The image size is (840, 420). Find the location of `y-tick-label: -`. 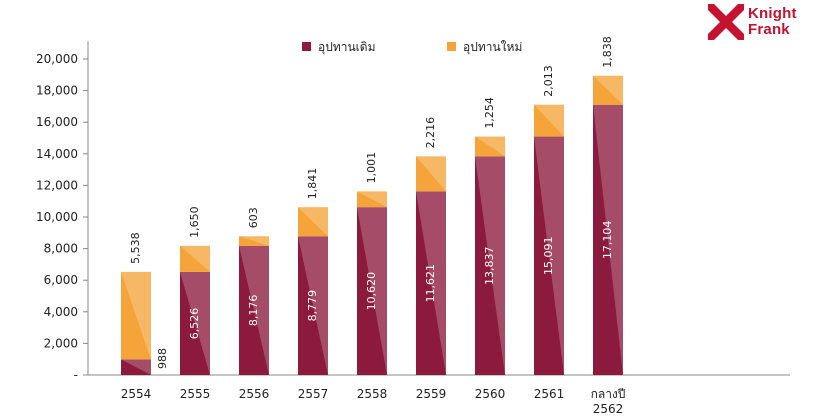

y-tick-label: - is located at coordinates (76, 375).